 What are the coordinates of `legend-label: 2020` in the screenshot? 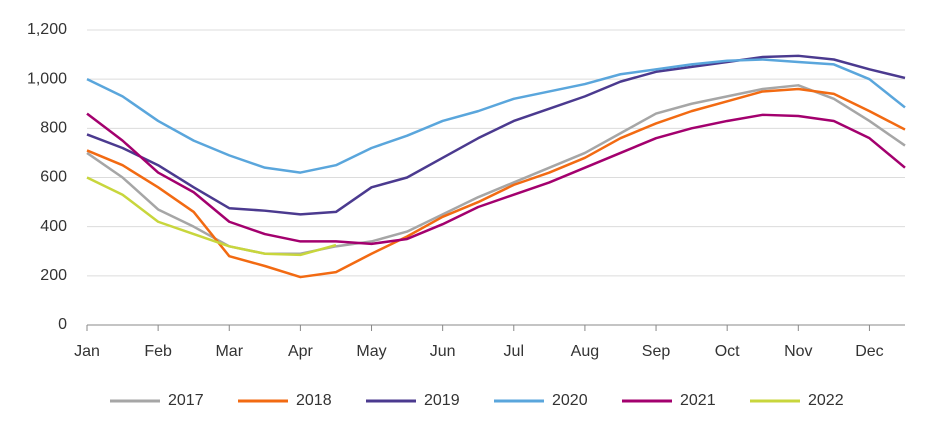 It's located at (570, 400).